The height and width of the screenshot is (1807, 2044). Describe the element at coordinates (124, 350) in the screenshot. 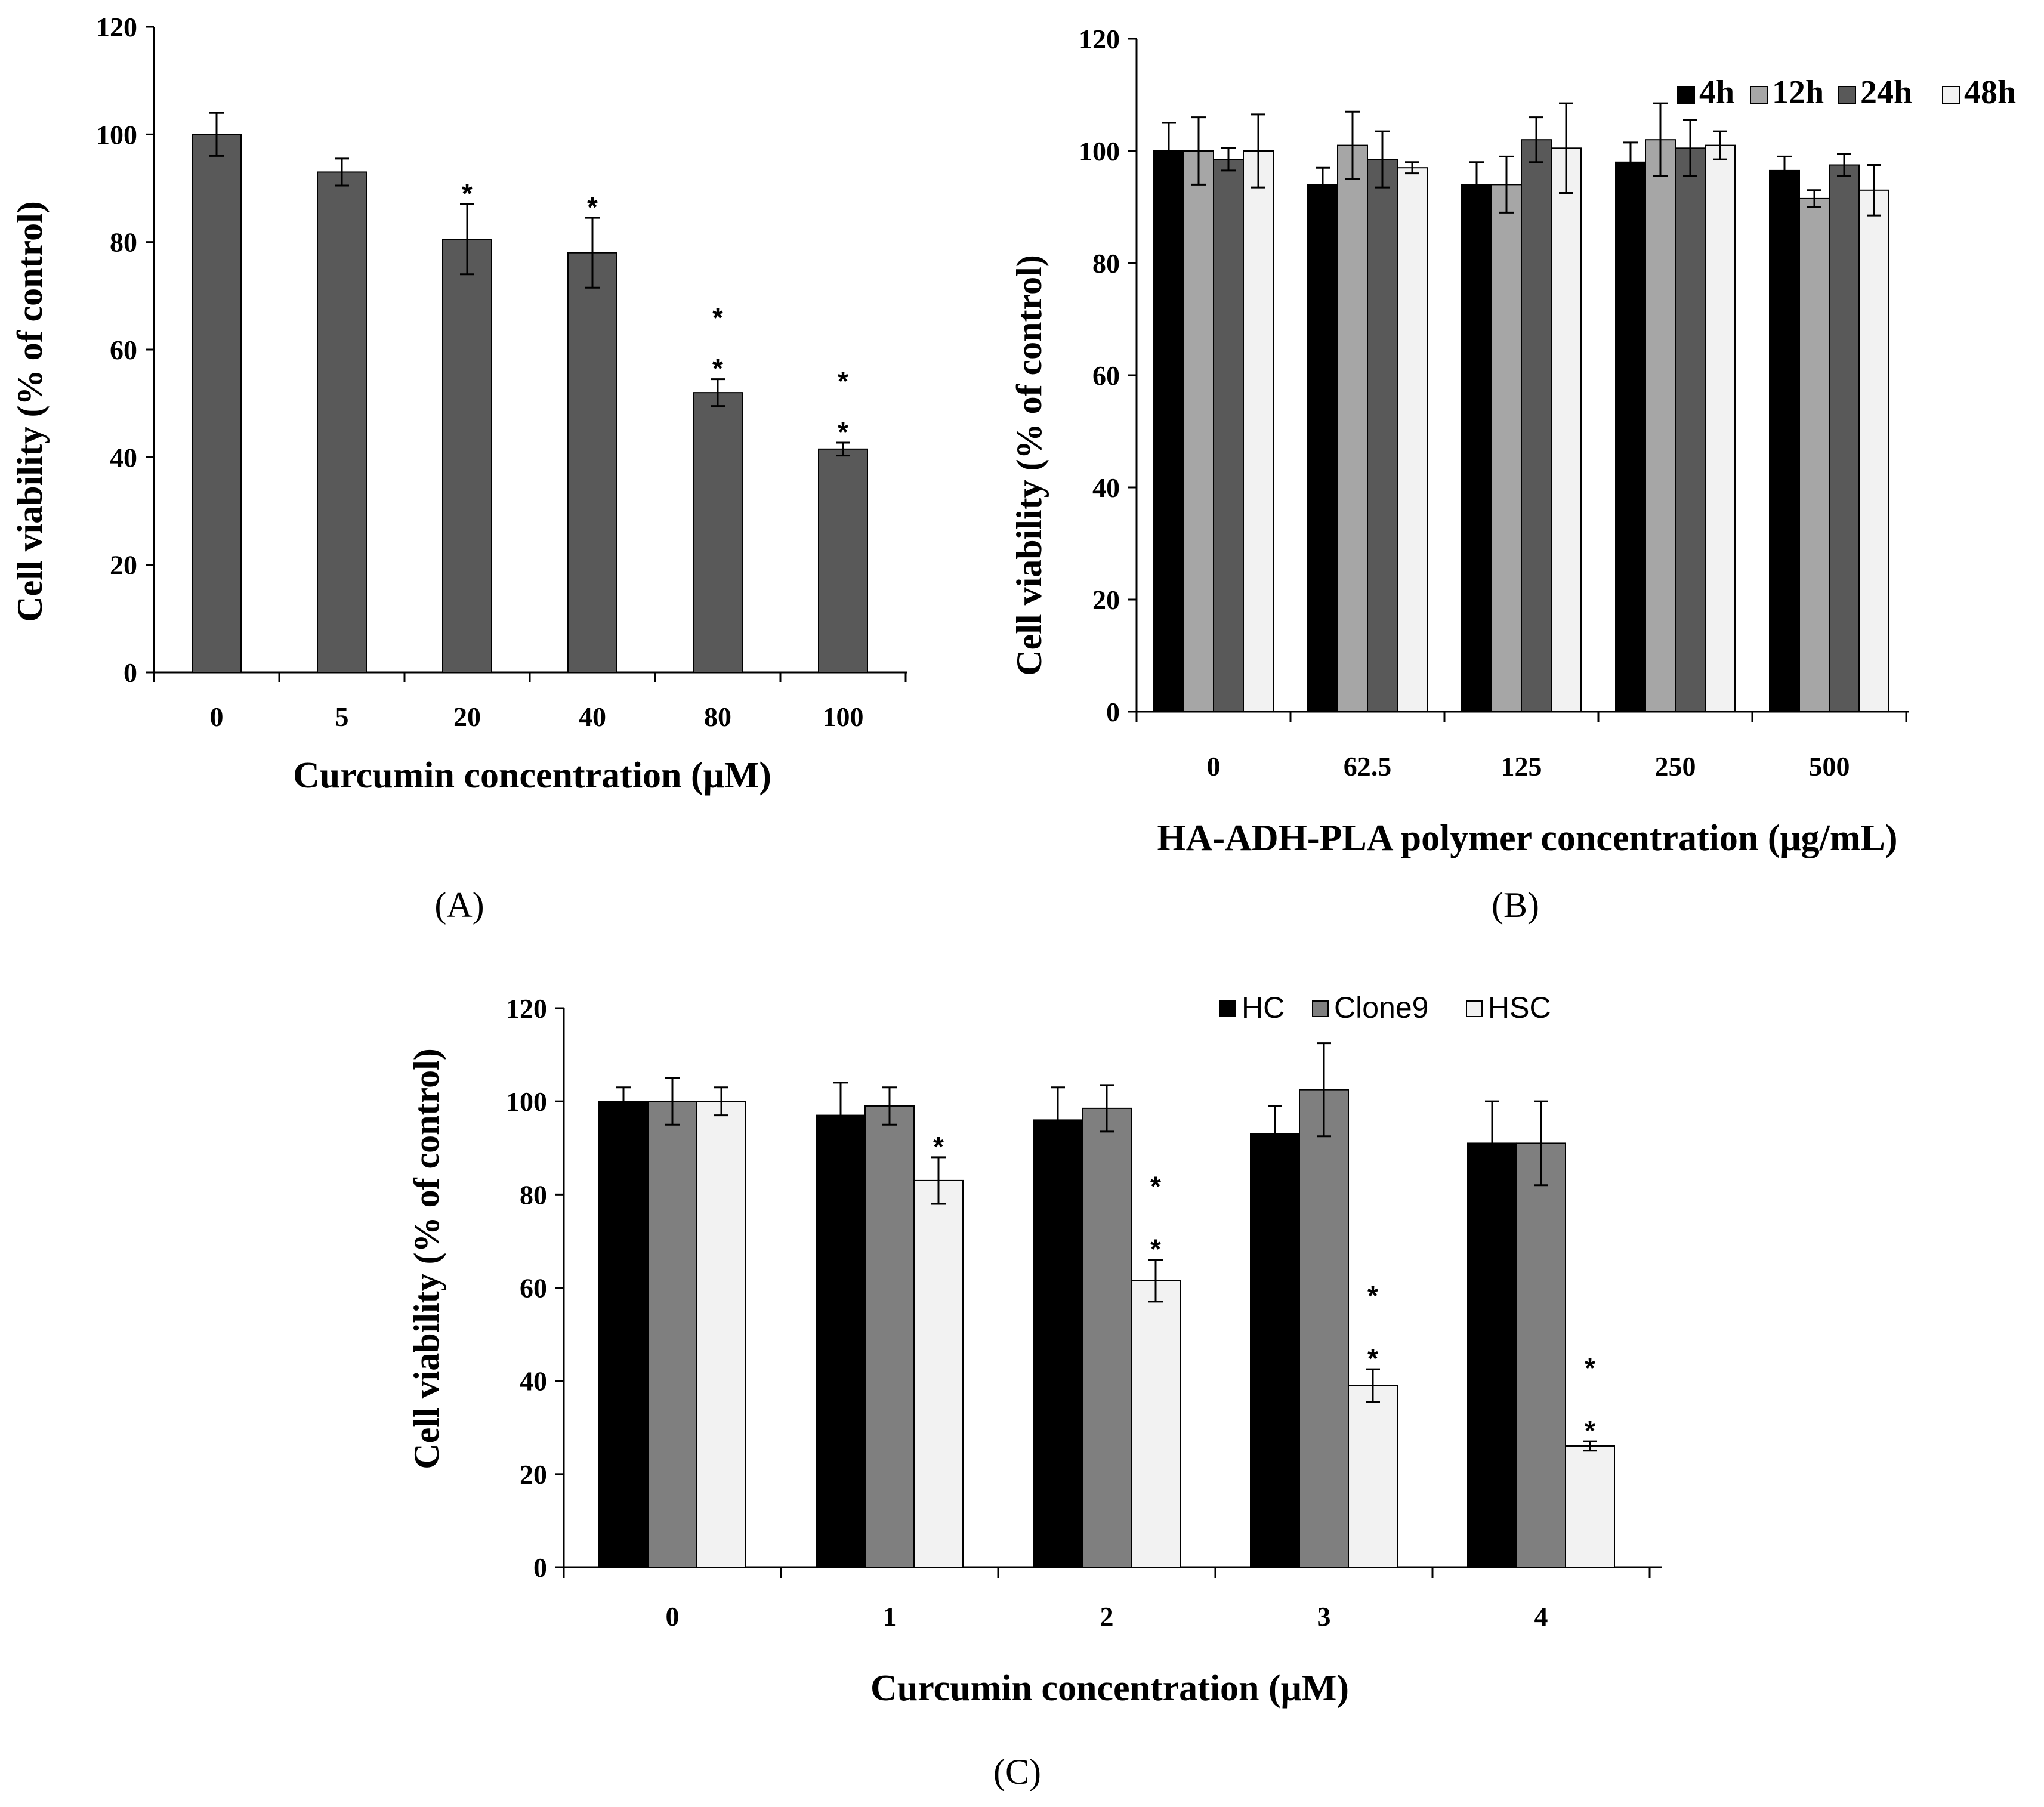

I see `y-tick-label-a: 60` at that location.